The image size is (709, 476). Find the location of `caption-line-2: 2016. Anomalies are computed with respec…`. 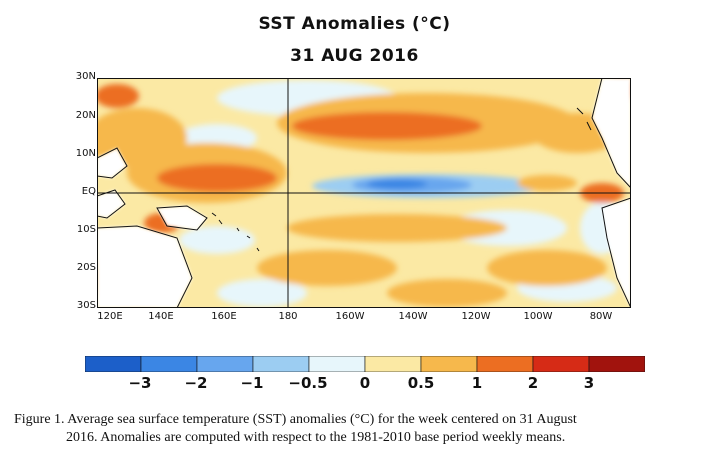

caption-line-2: 2016. Anomalies are computed with respec… is located at coordinates (316, 437).